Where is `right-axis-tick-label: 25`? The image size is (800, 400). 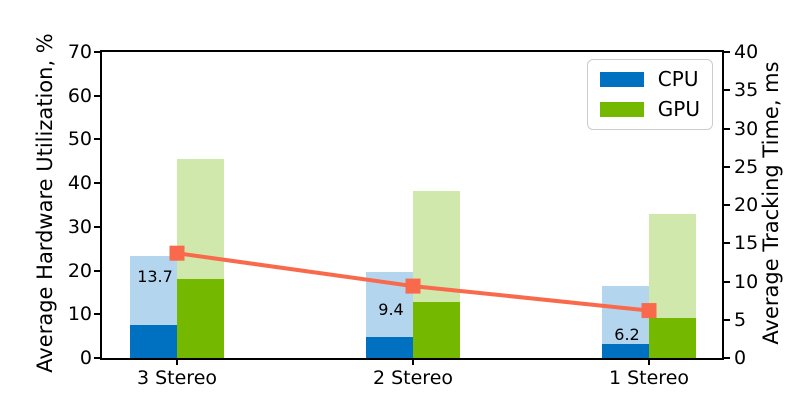 right-axis-tick-label: 25 is located at coordinates (746, 166).